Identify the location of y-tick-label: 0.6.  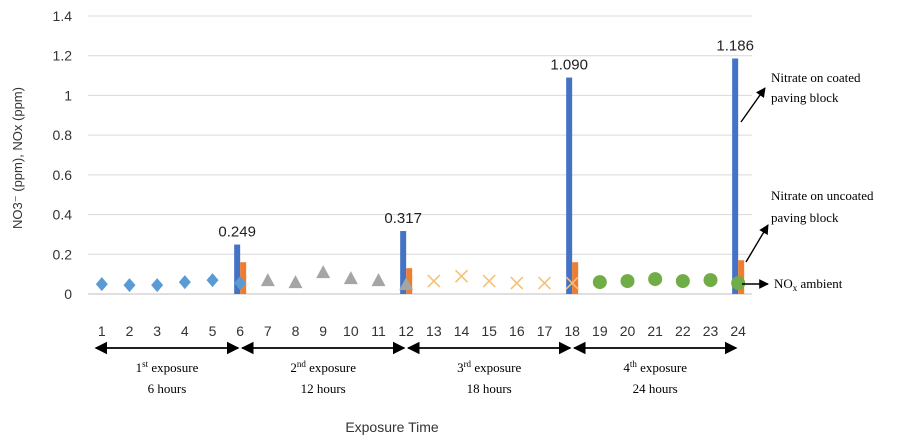
(63, 175).